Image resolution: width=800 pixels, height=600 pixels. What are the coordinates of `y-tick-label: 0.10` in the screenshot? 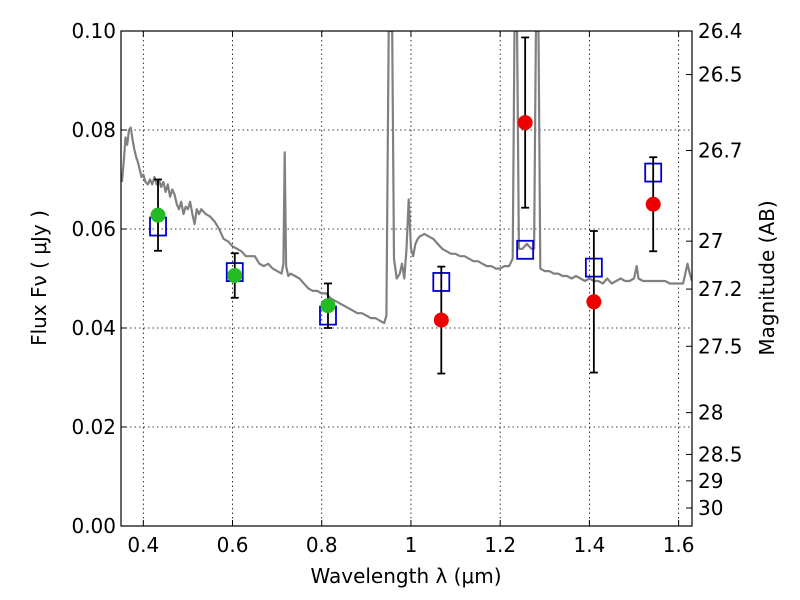 It's located at (93, 31).